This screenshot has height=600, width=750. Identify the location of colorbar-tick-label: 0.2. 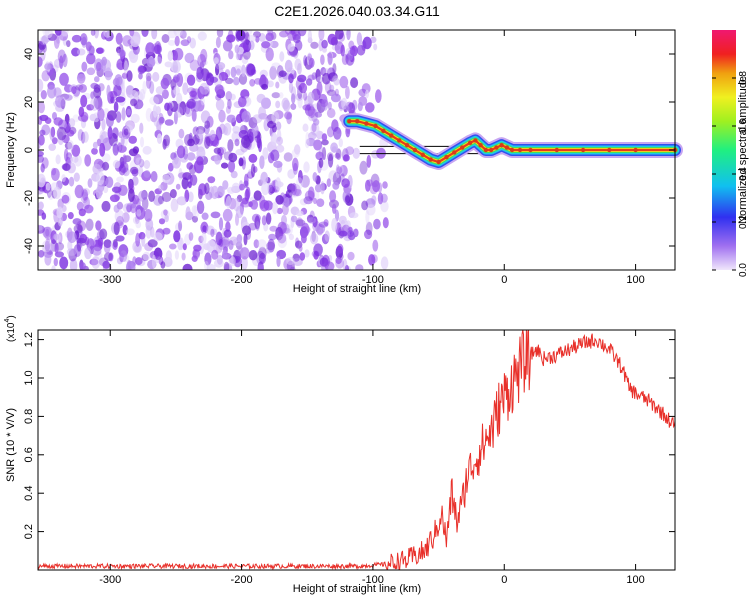
(743, 222).